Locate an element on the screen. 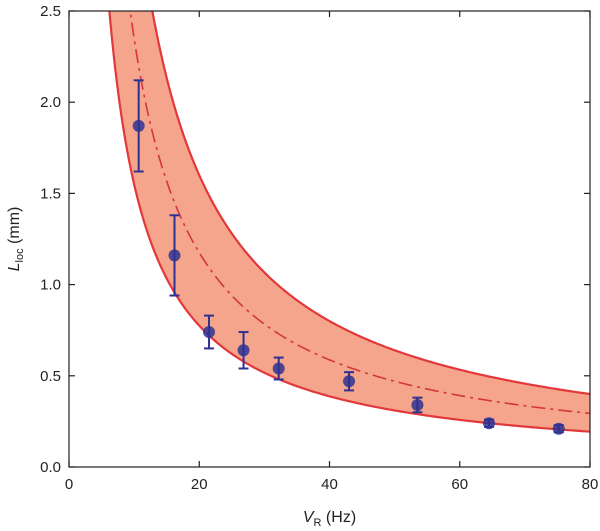  y-tick-label: 2.0 is located at coordinates (50, 102).